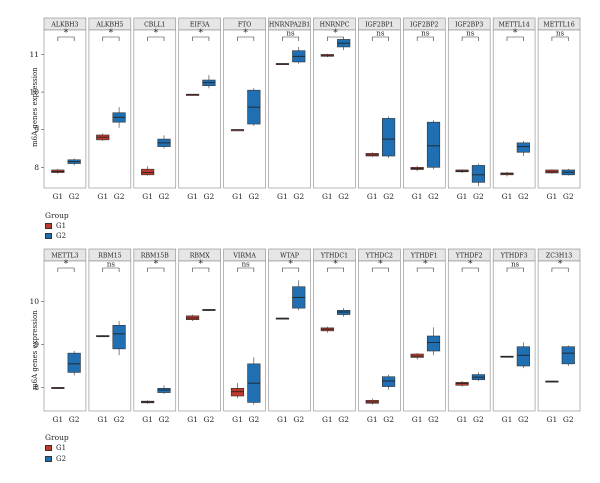 This screenshot has height=483, width=600. I want to click on facet-strip-label: METTL3, so click(64, 256).